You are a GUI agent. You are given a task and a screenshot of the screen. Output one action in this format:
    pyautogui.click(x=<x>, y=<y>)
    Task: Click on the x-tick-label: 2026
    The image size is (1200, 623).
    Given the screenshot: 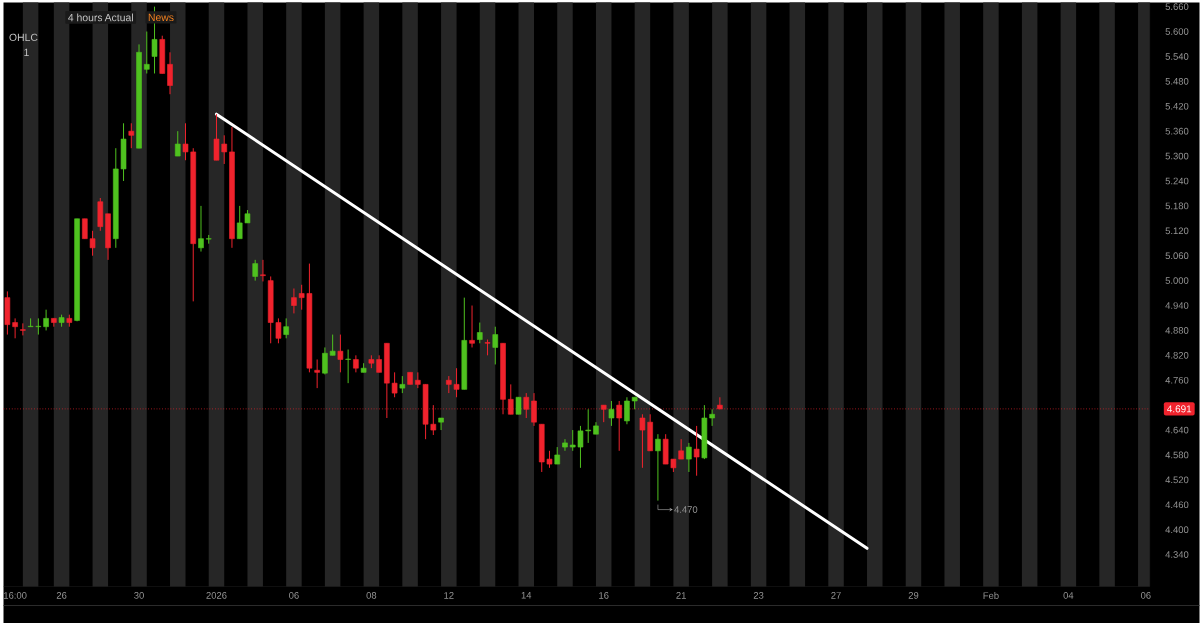 What is the action you would take?
    pyautogui.click(x=216, y=595)
    